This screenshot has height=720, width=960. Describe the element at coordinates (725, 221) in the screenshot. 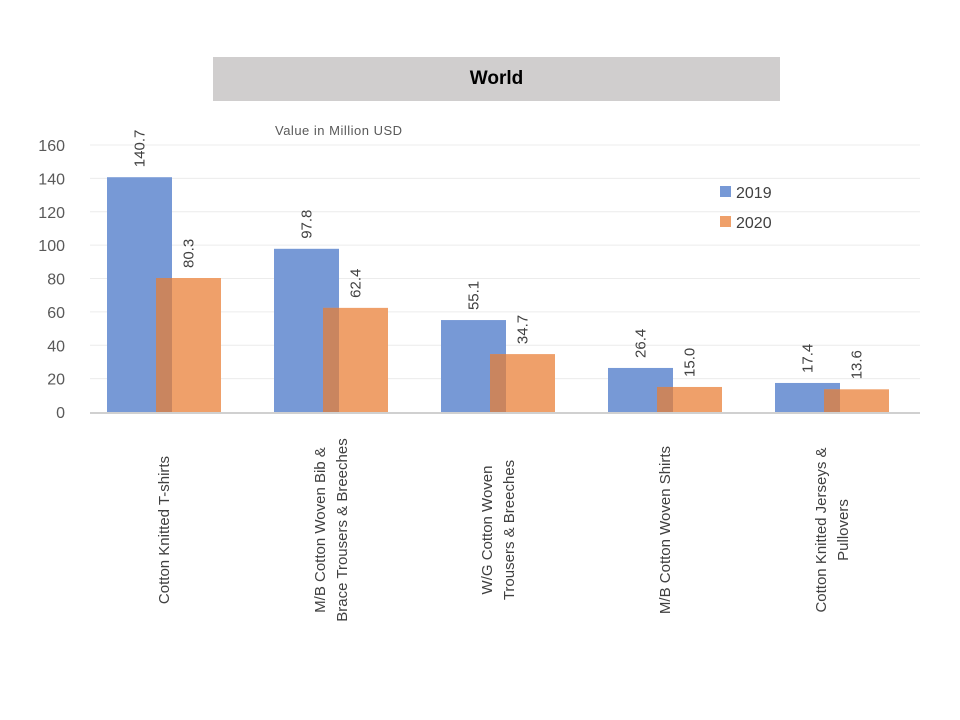

I see `legend-swatch-2020` at that location.